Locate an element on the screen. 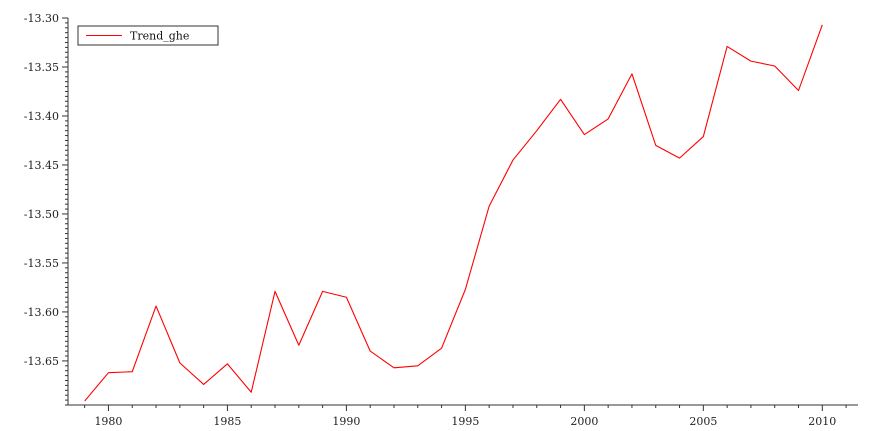  y-tick-label: -13.65 is located at coordinates (41, 361).